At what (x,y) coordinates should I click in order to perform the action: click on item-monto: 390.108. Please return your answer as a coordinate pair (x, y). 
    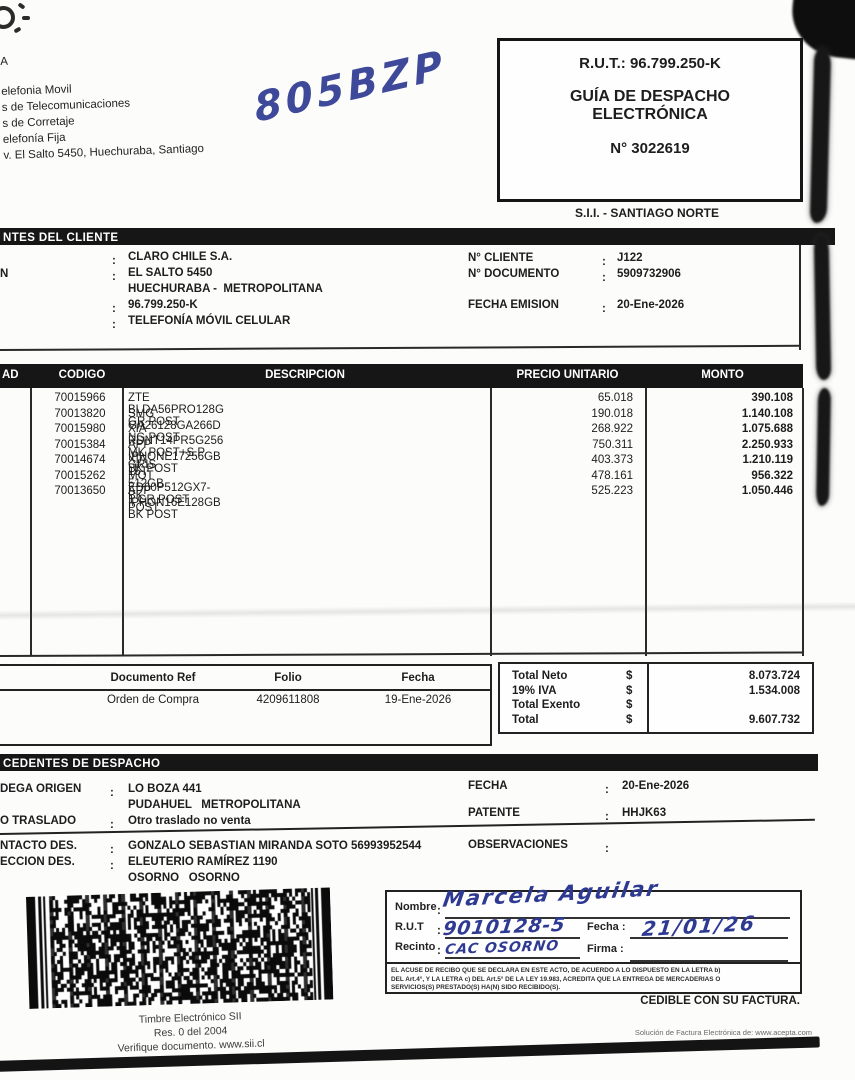
    Looking at the image, I should click on (772, 398).